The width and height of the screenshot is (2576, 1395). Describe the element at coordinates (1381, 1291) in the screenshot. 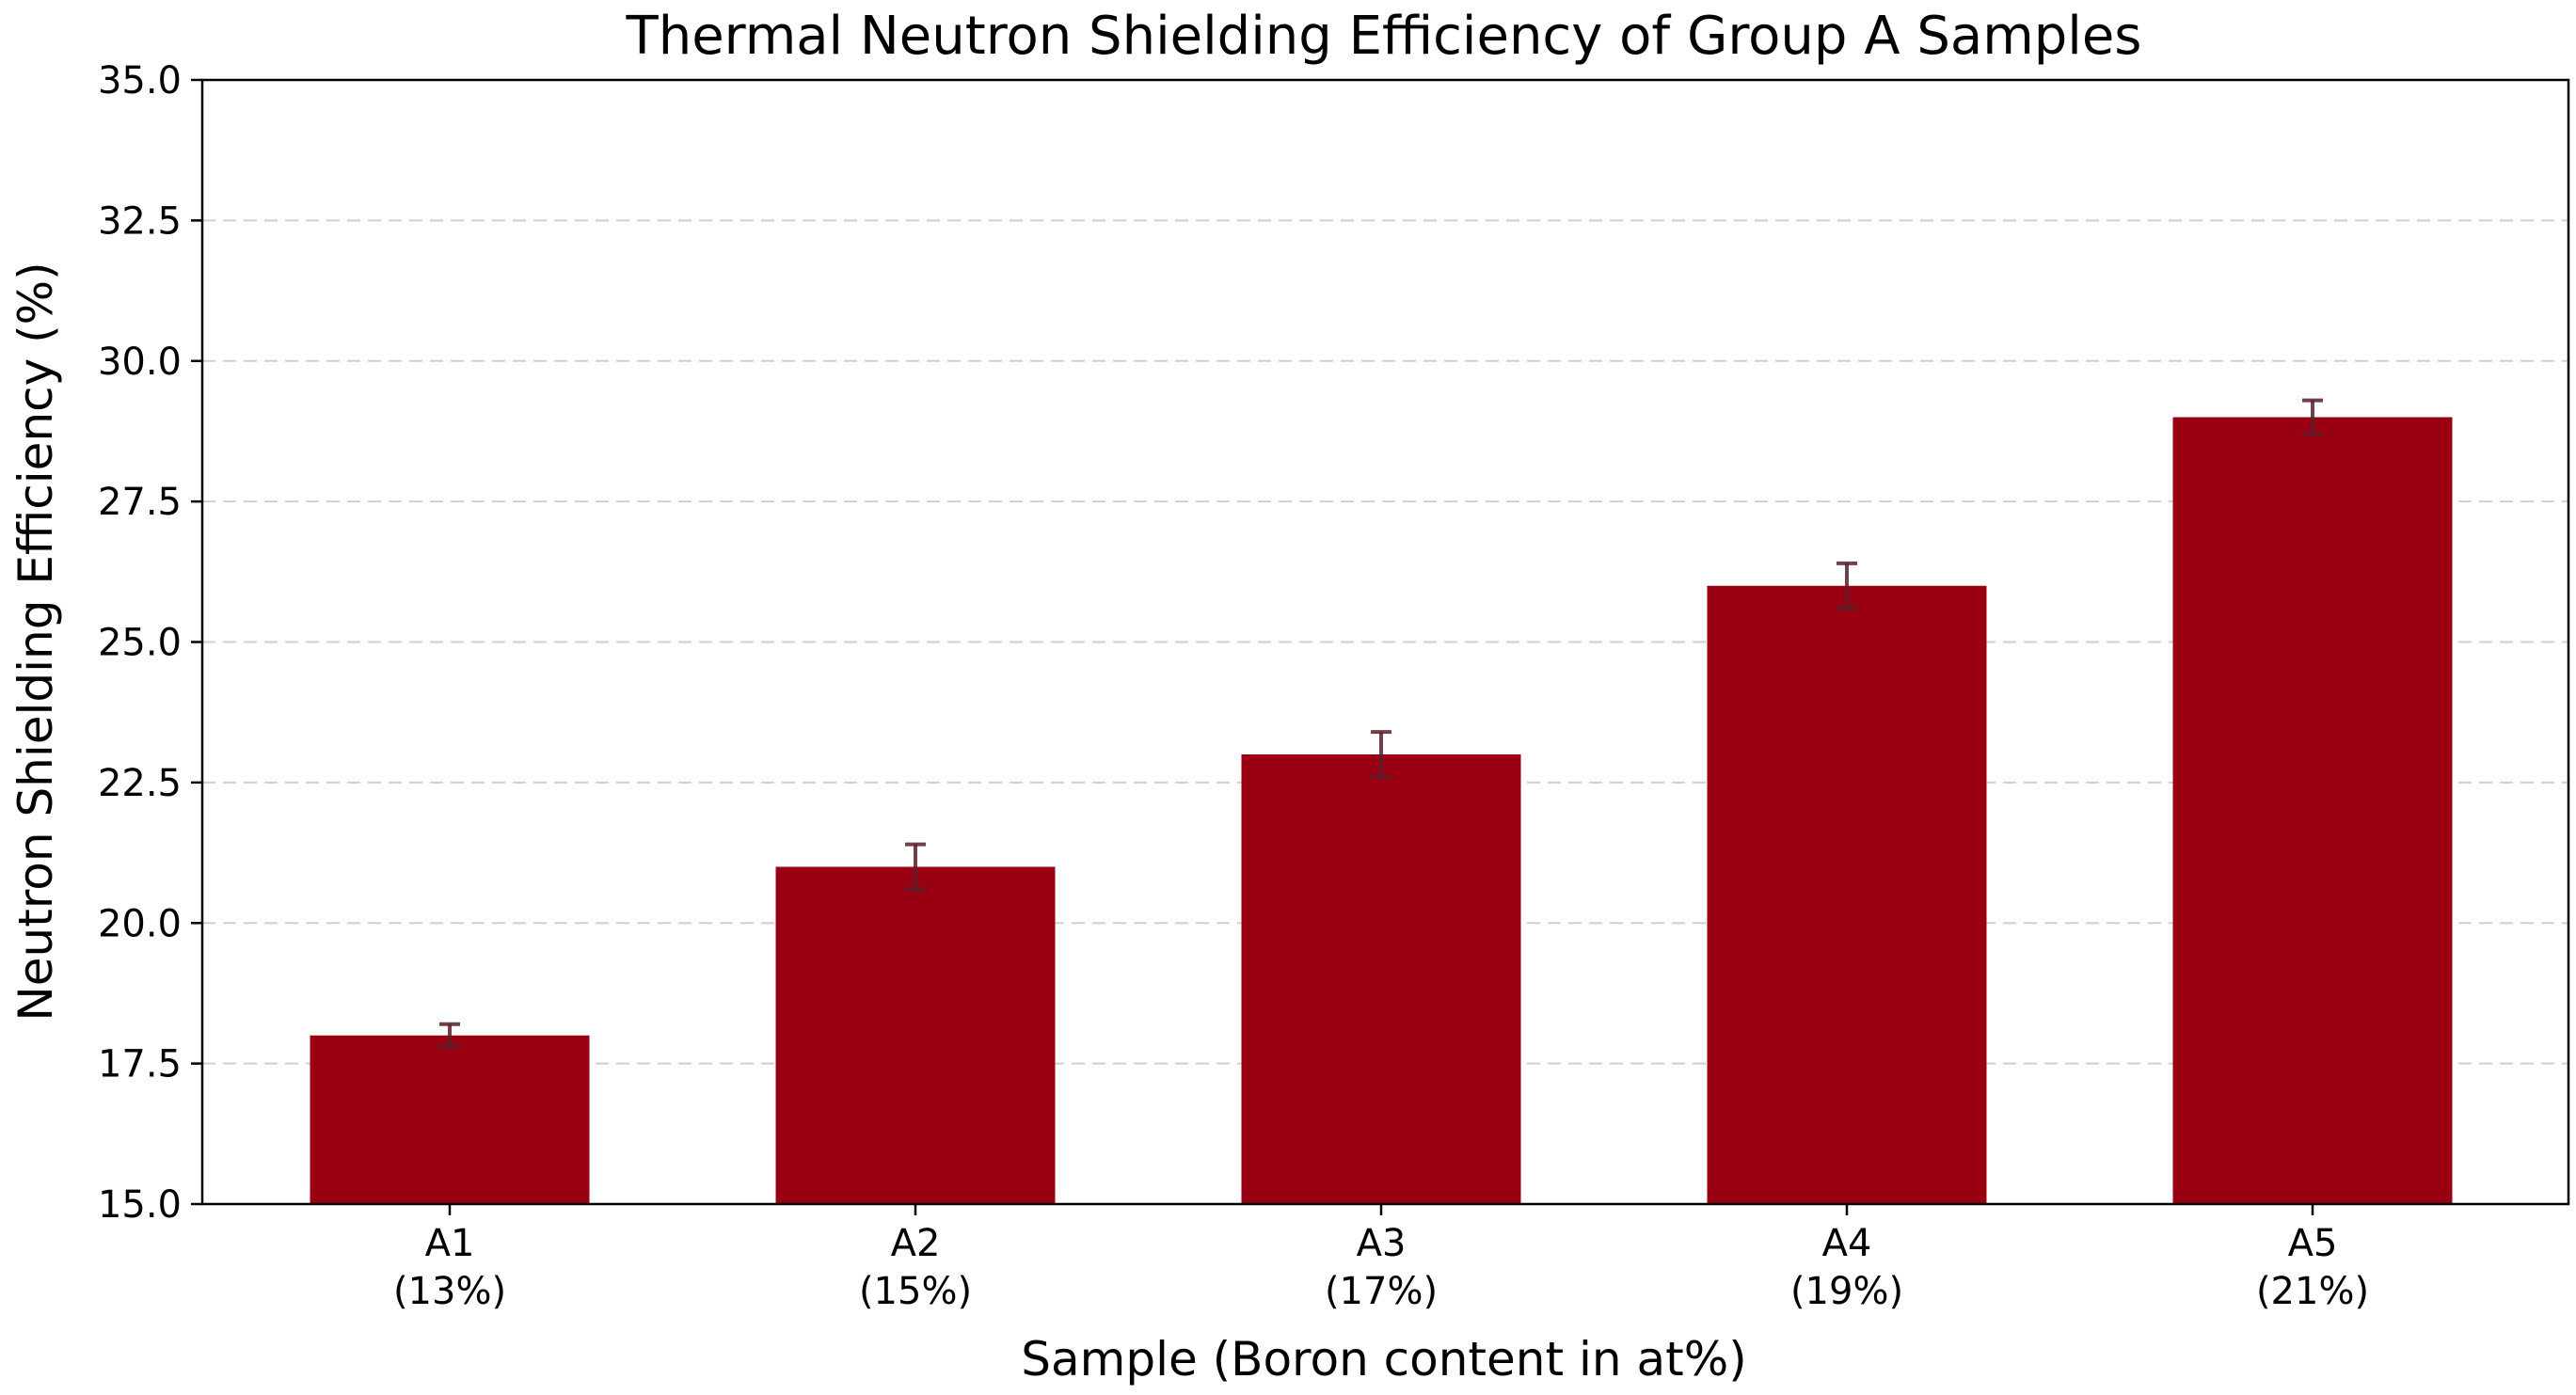

I see `x-tick-sublabel: (17%)` at that location.